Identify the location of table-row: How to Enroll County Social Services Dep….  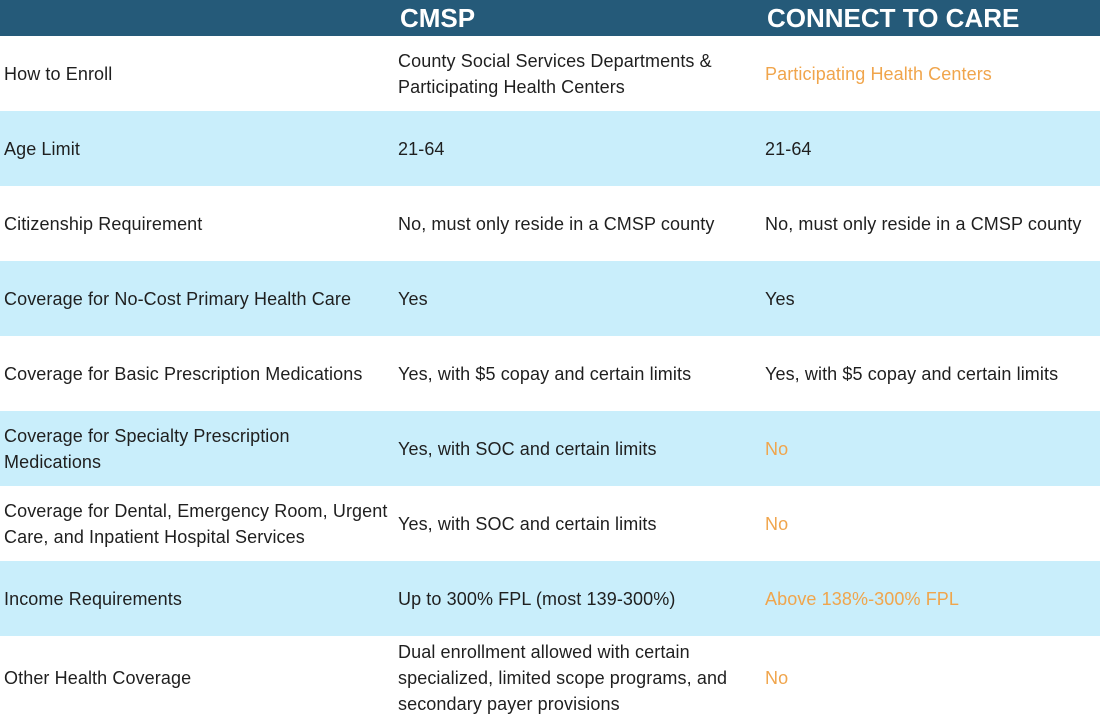
(550, 73).